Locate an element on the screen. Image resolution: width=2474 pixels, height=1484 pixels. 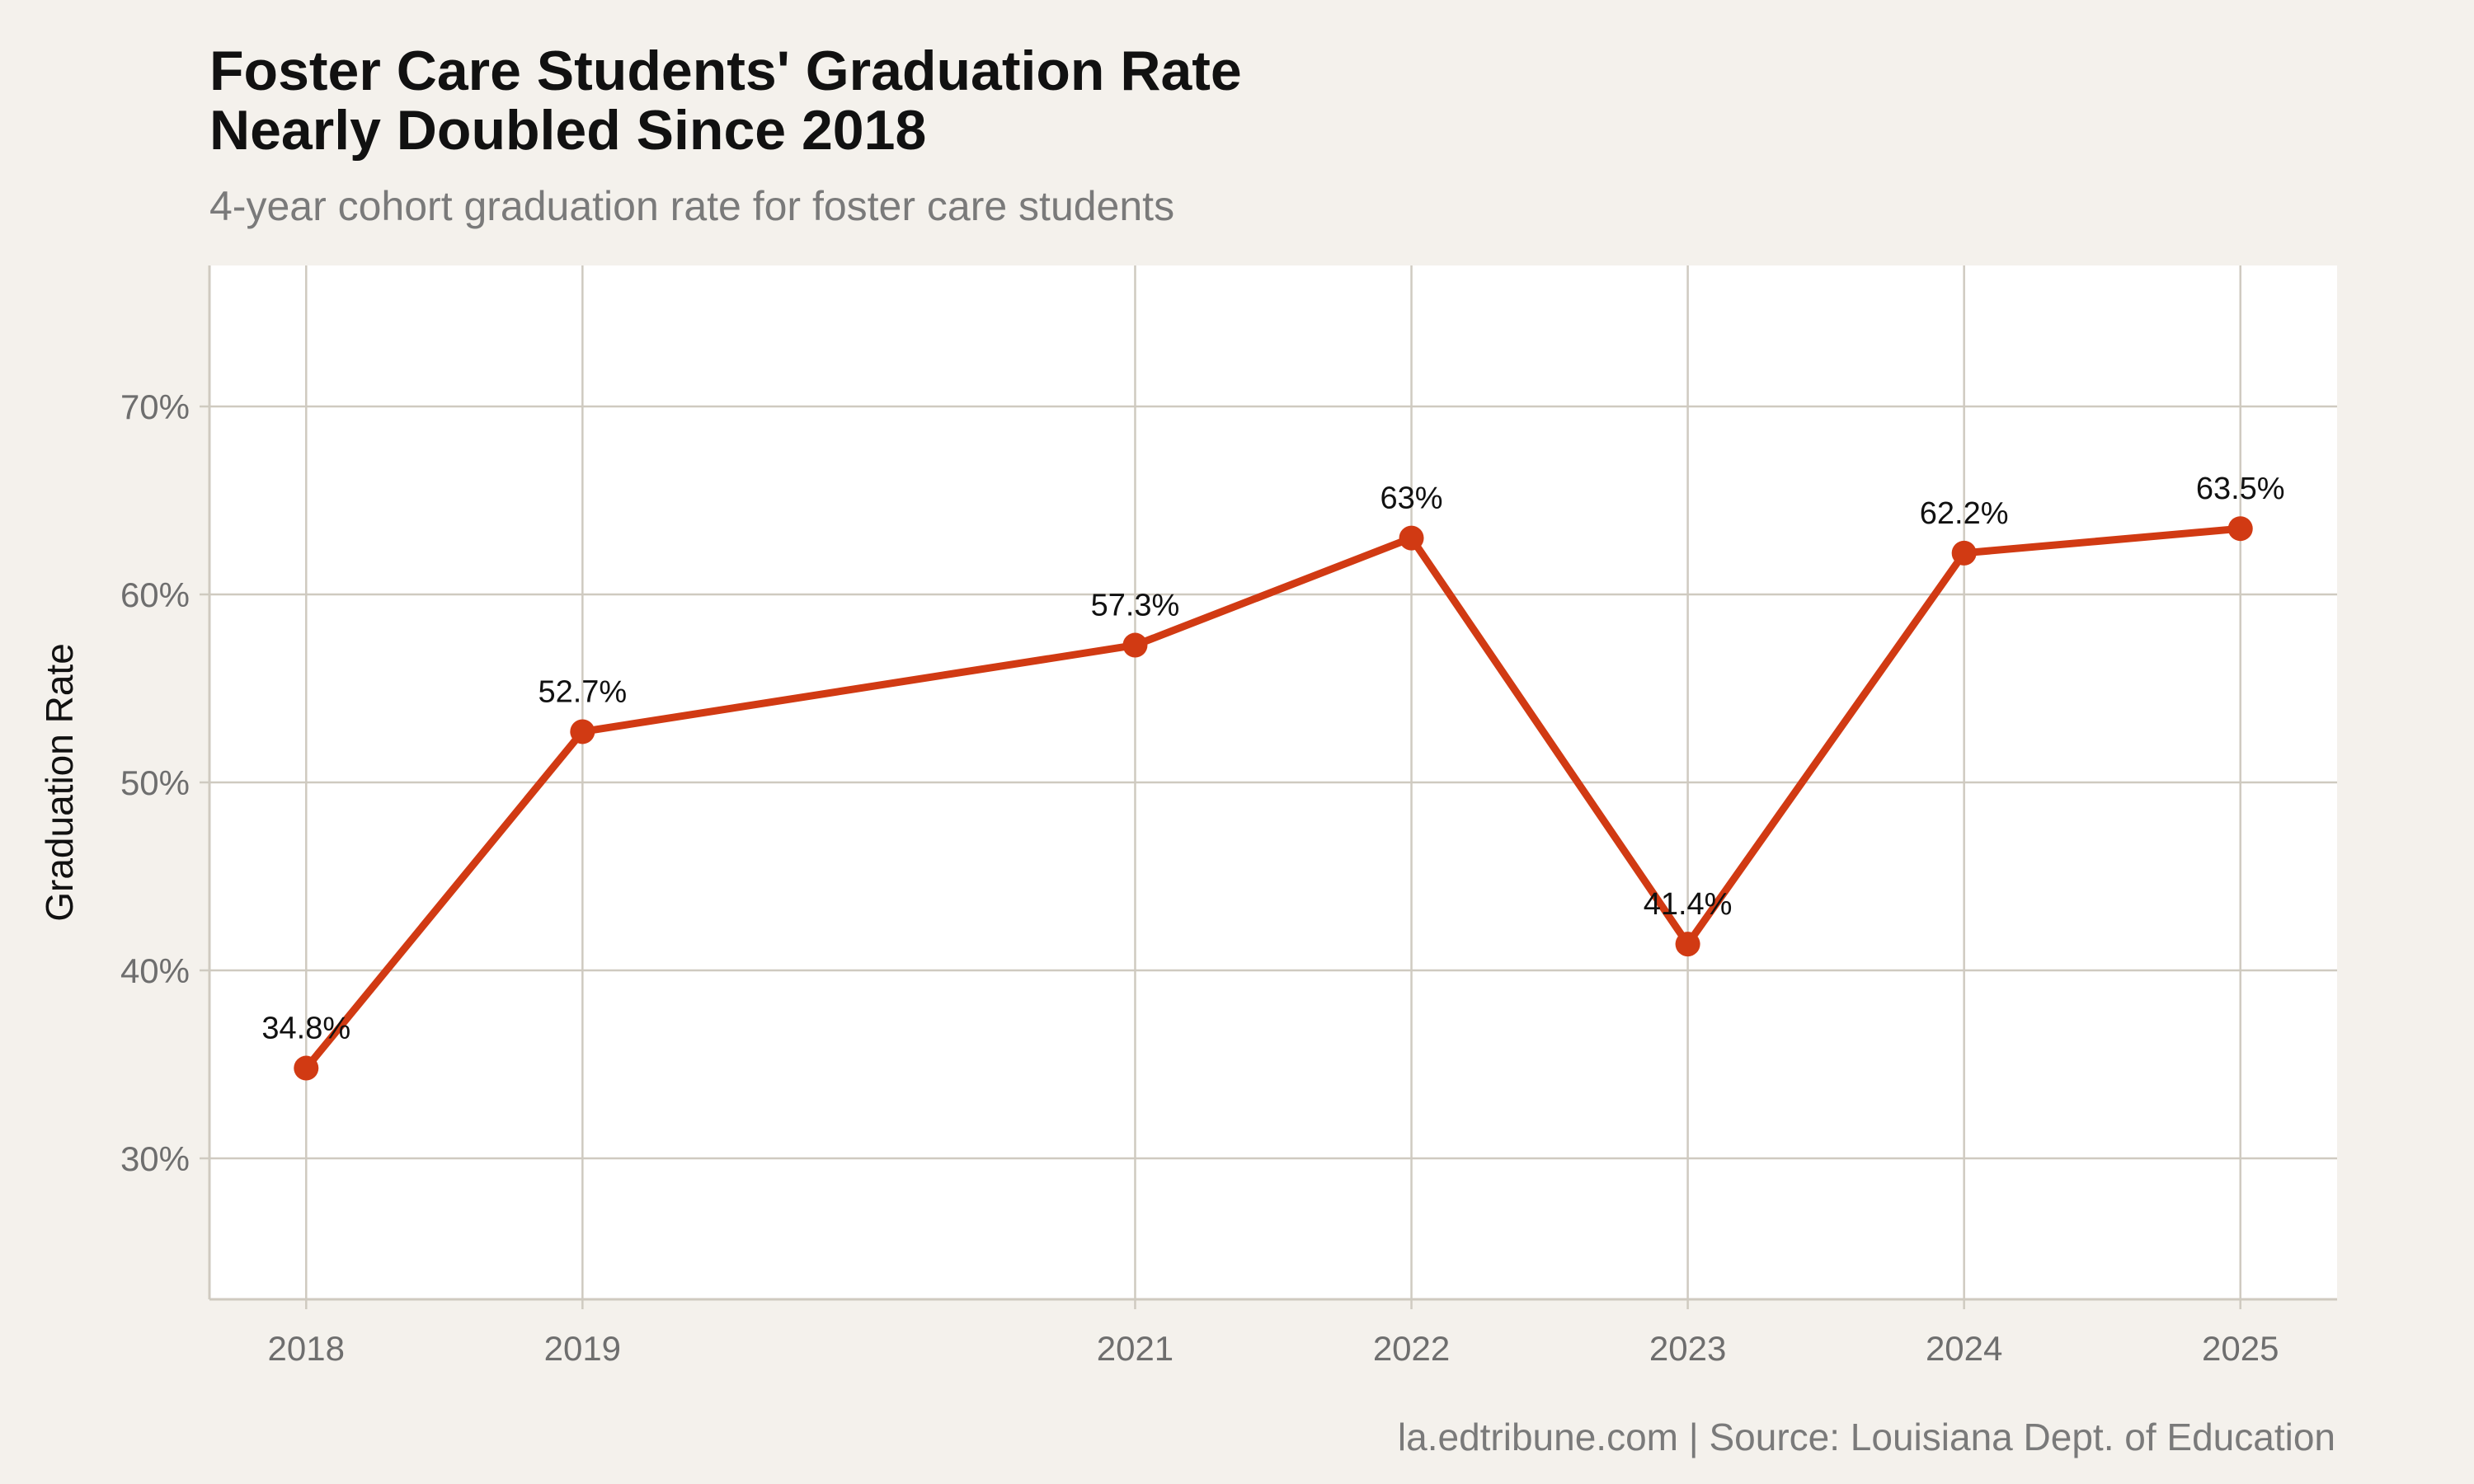
y-tick-label: 70% is located at coordinates (155, 406).